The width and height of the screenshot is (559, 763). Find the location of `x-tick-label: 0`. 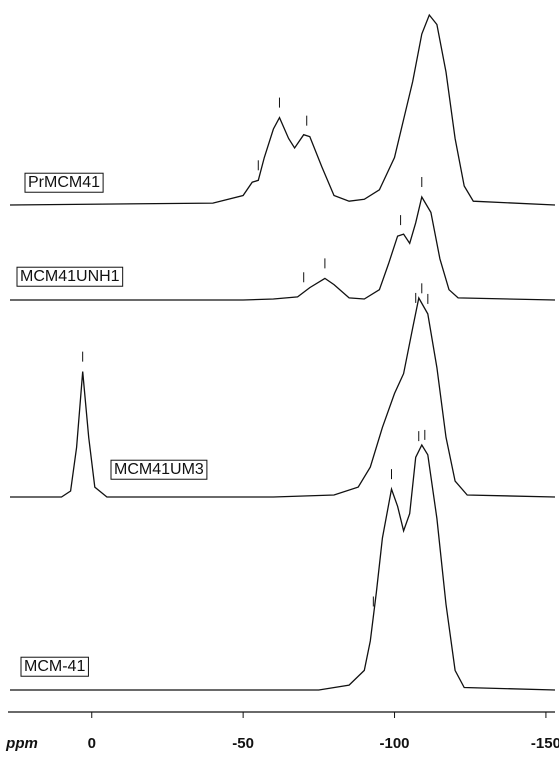

x-tick-label: 0 is located at coordinates (92, 743).